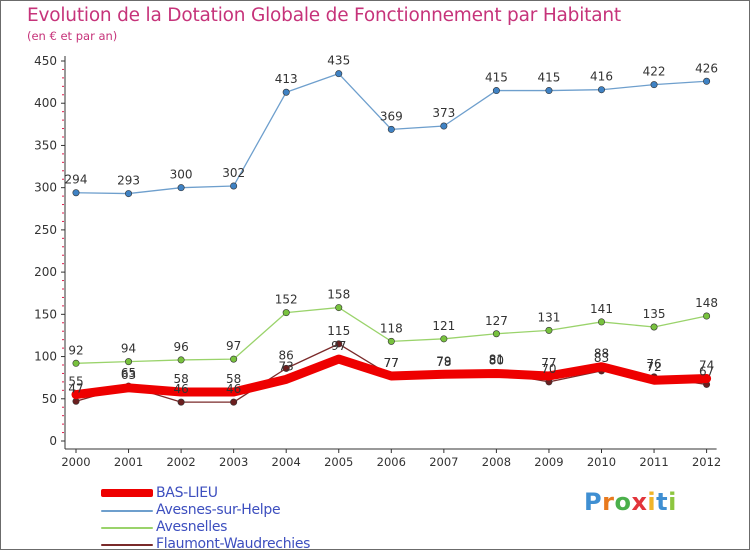  What do you see at coordinates (601, 77) in the screenshot?
I see `data-label: 416` at bounding box center [601, 77].